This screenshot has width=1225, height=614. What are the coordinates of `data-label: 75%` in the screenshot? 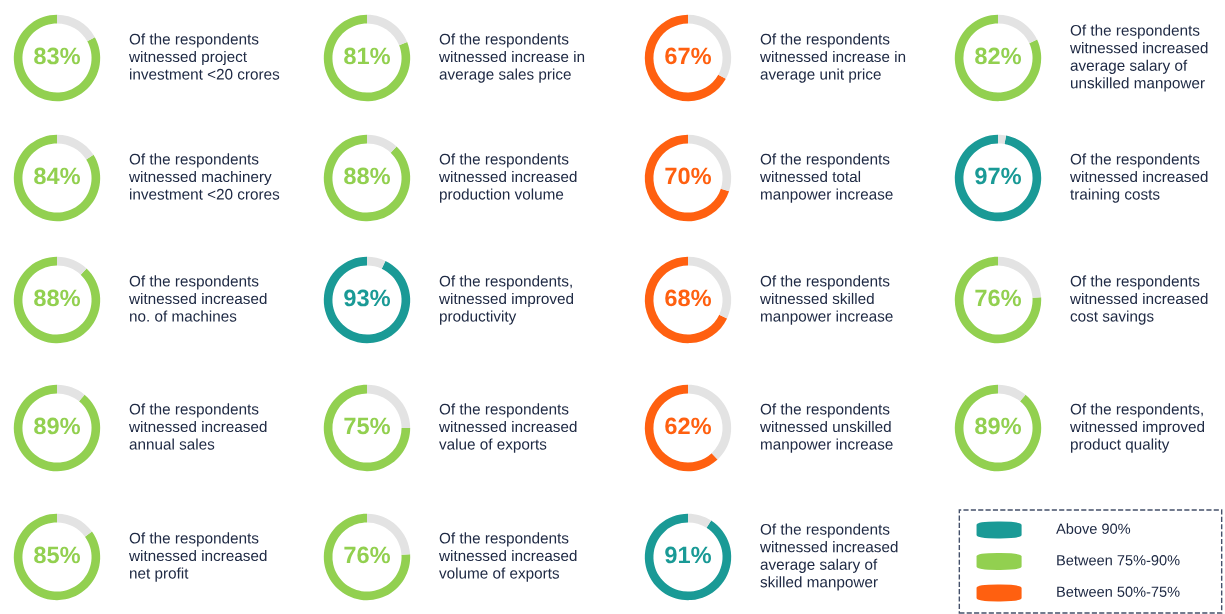 It's located at (367, 426).